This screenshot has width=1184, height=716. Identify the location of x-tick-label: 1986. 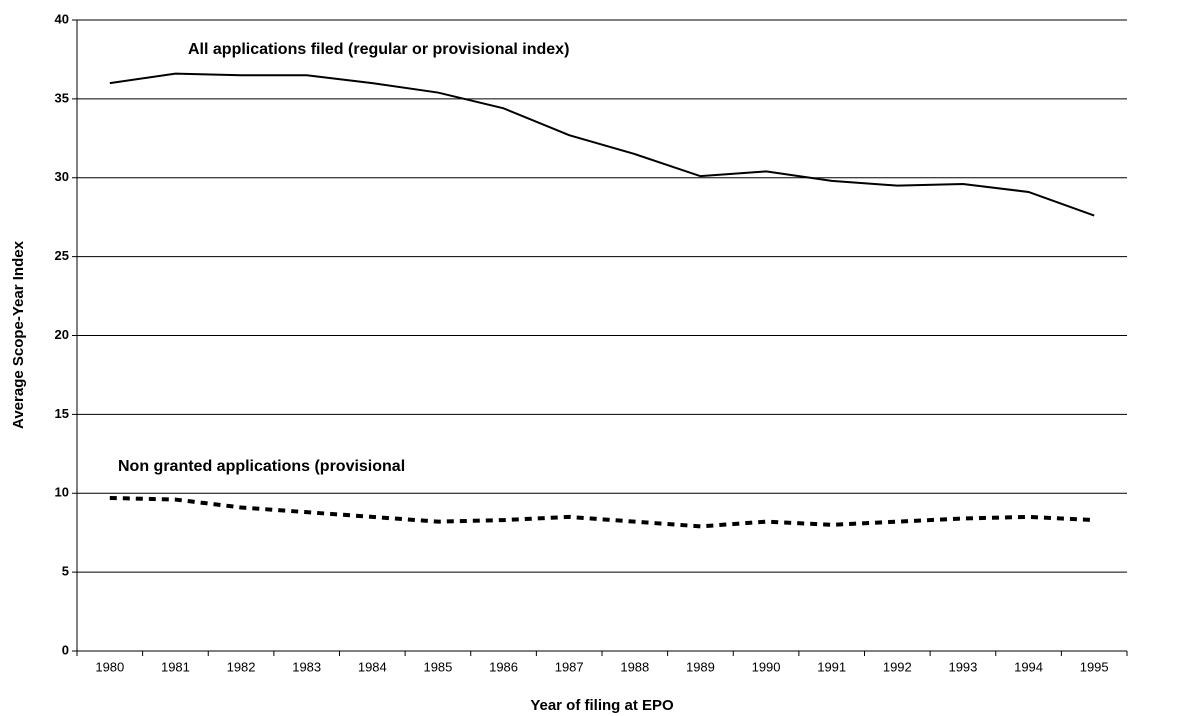
(503, 666).